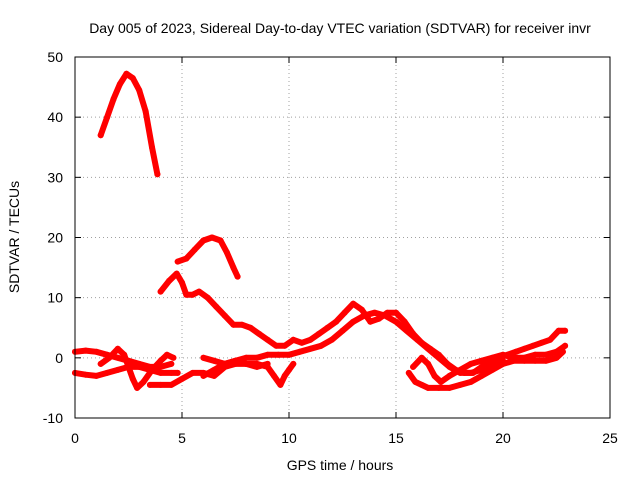 Image resolution: width=640 pixels, height=480 pixels. Describe the element at coordinates (55, 177) in the screenshot. I see `y-tick-label: 30` at that location.